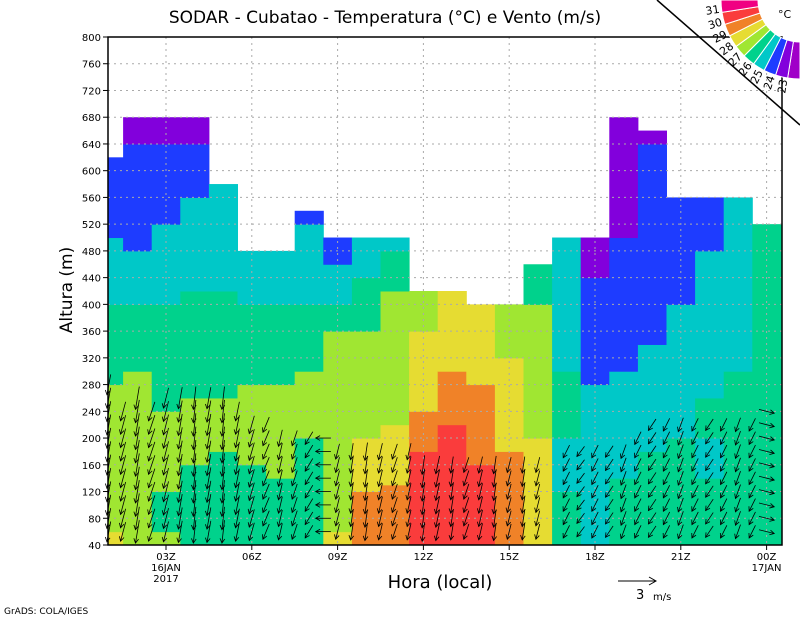 The image size is (800, 622). Describe the element at coordinates (91, 332) in the screenshot. I see `y-tick-label: 360` at that location.